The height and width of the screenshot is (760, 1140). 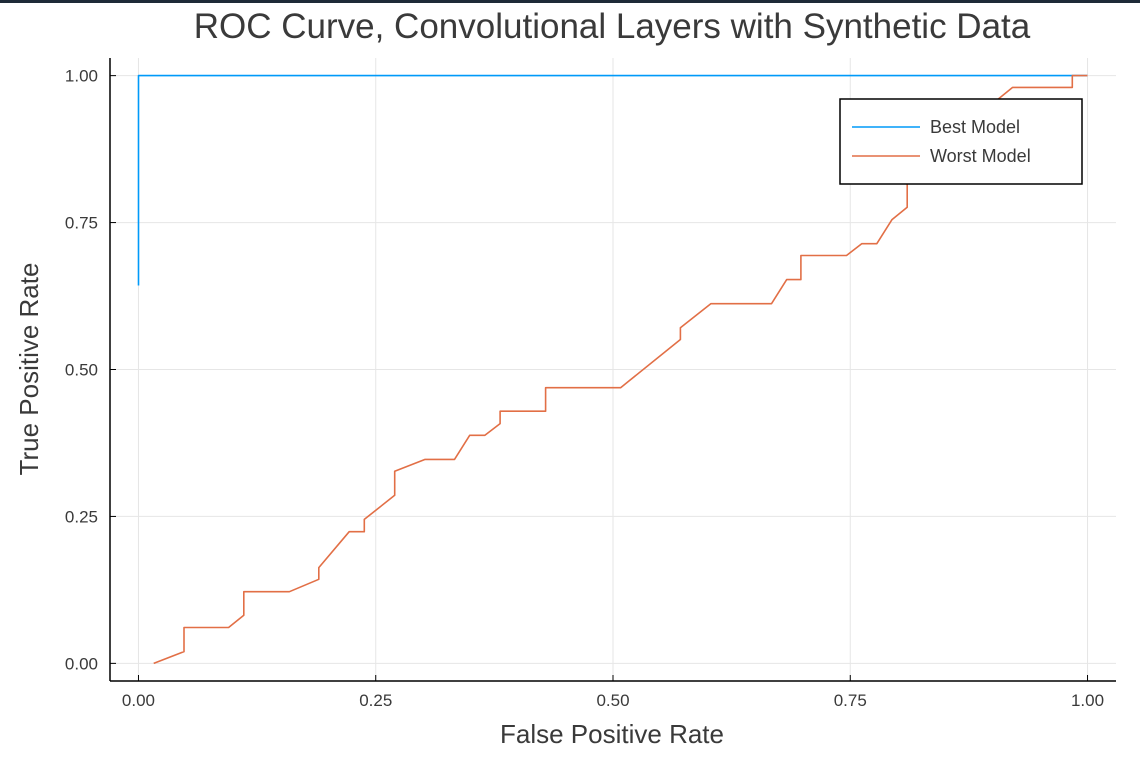 I want to click on x-tick-label: 0.25, so click(x=375, y=700).